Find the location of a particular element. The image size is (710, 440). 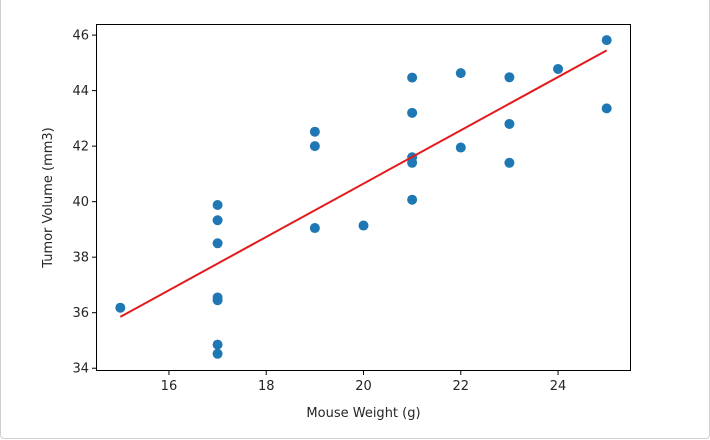

y-tick-label: 40 is located at coordinates (80, 202).